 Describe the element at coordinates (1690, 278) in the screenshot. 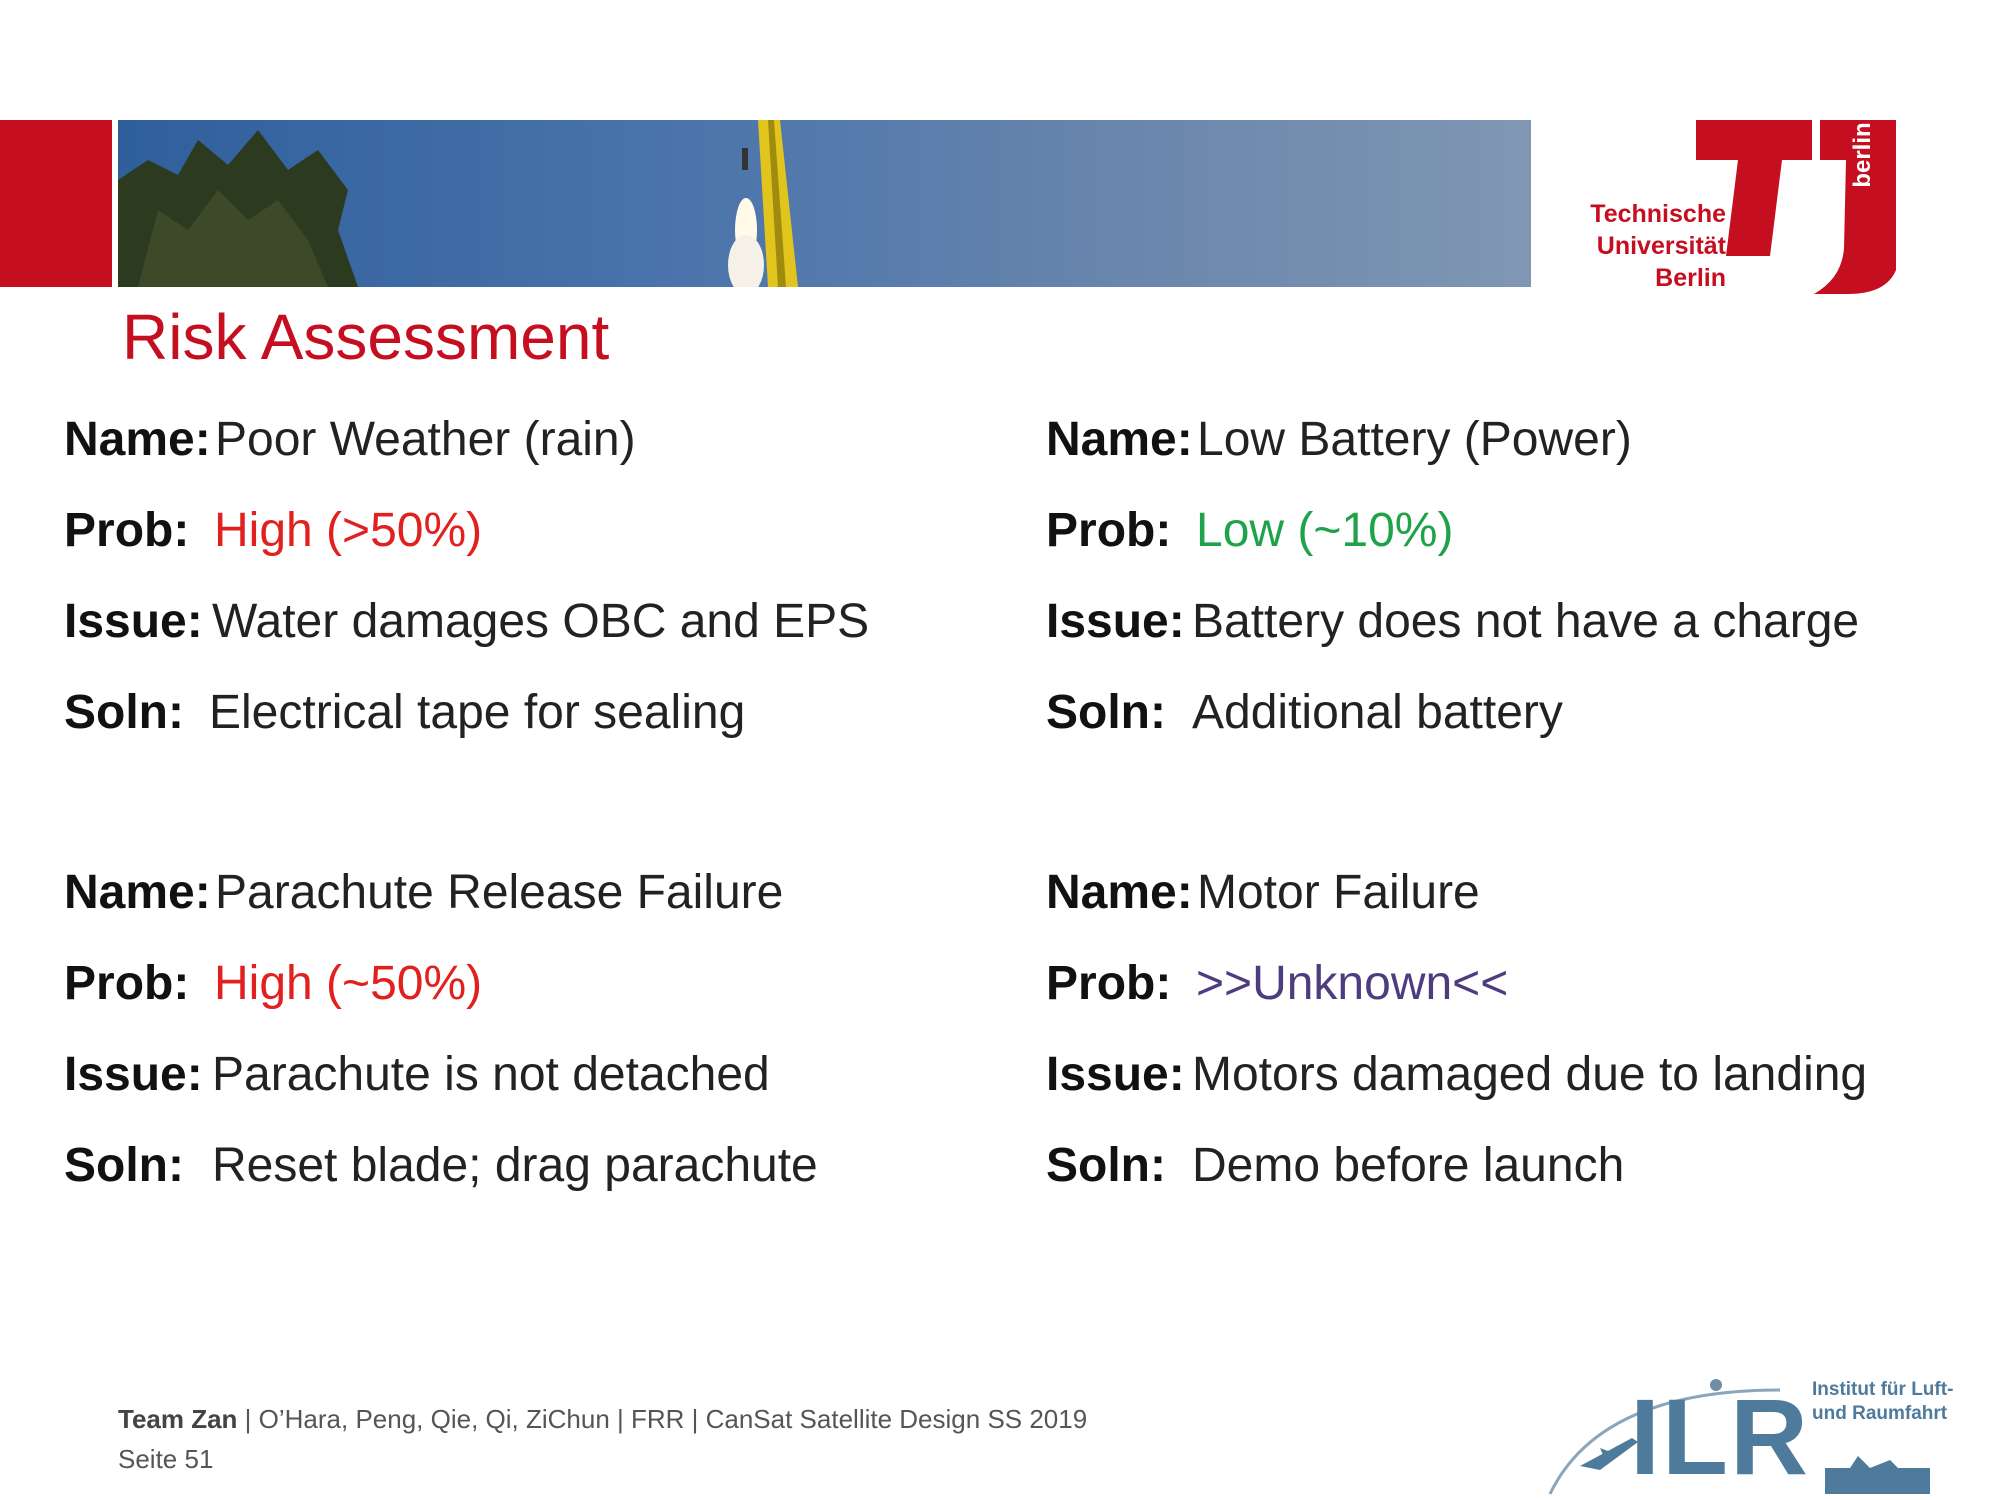

I see `tu-line-3: Berlin` at that location.